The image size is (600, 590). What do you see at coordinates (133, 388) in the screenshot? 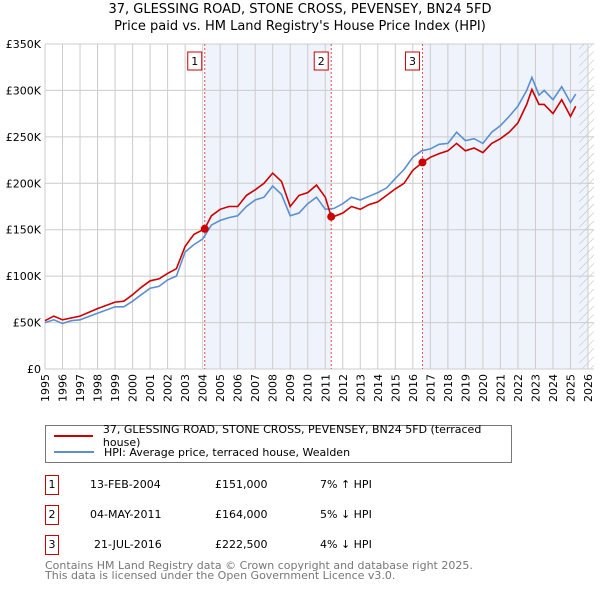
I see `x-tick-label: 2000` at bounding box center [133, 388].